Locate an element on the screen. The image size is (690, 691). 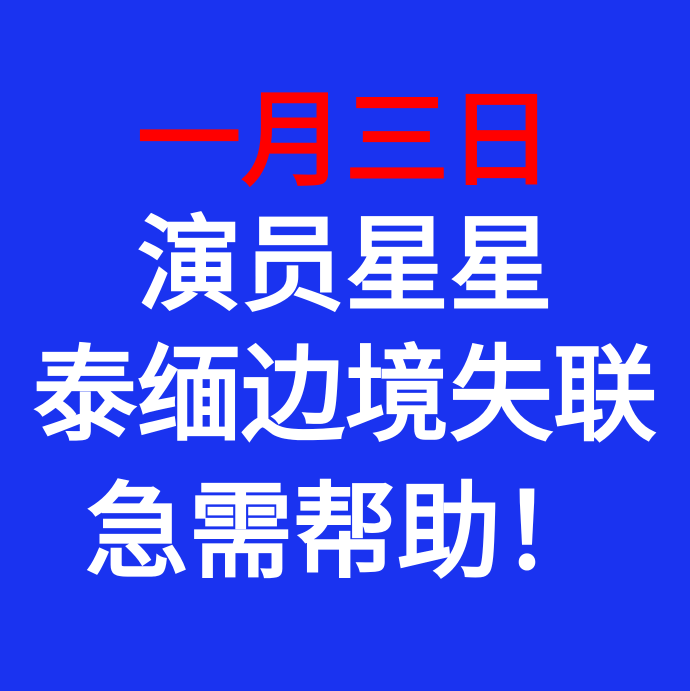
date-headline: 一月三日 is located at coordinates (344, 140).